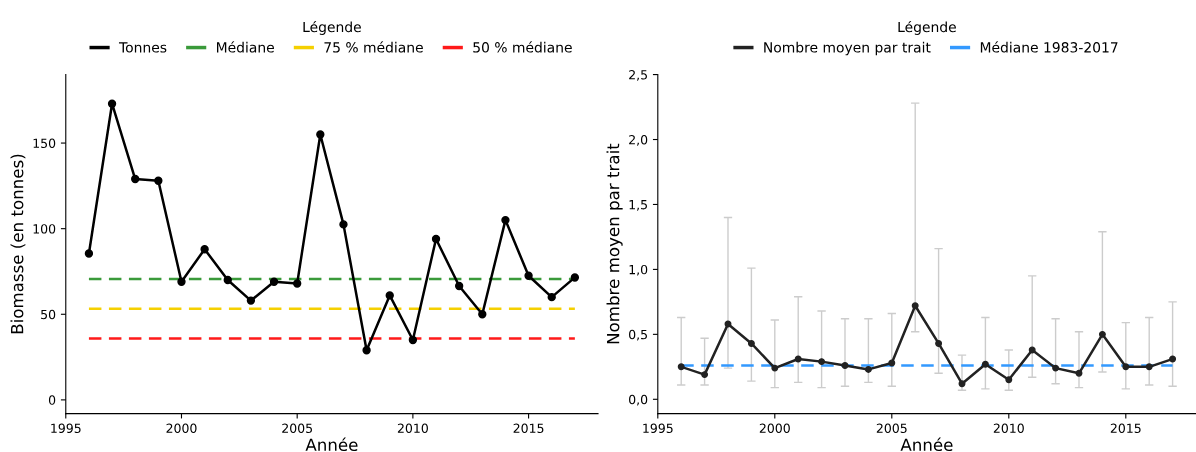 Image resolution: width=1196 pixels, height=452 pixels. Describe the element at coordinates (638, 205) in the screenshot. I see `y-tick-label: 1,5` at that location.